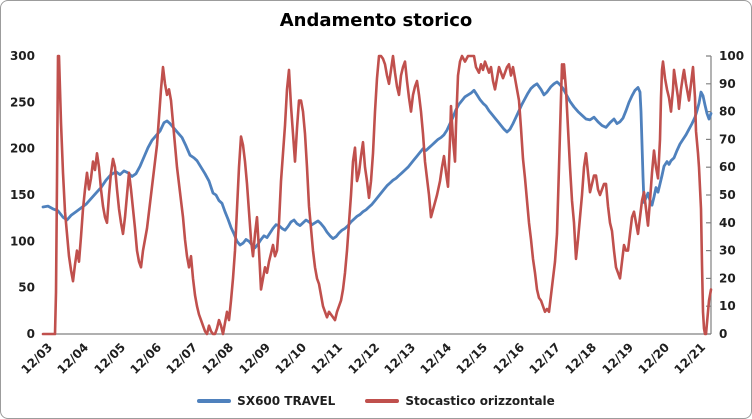 The height and width of the screenshot is (419, 752). What do you see at coordinates (727, 306) in the screenshot?
I see `right-axis-label: 10` at bounding box center [727, 306].